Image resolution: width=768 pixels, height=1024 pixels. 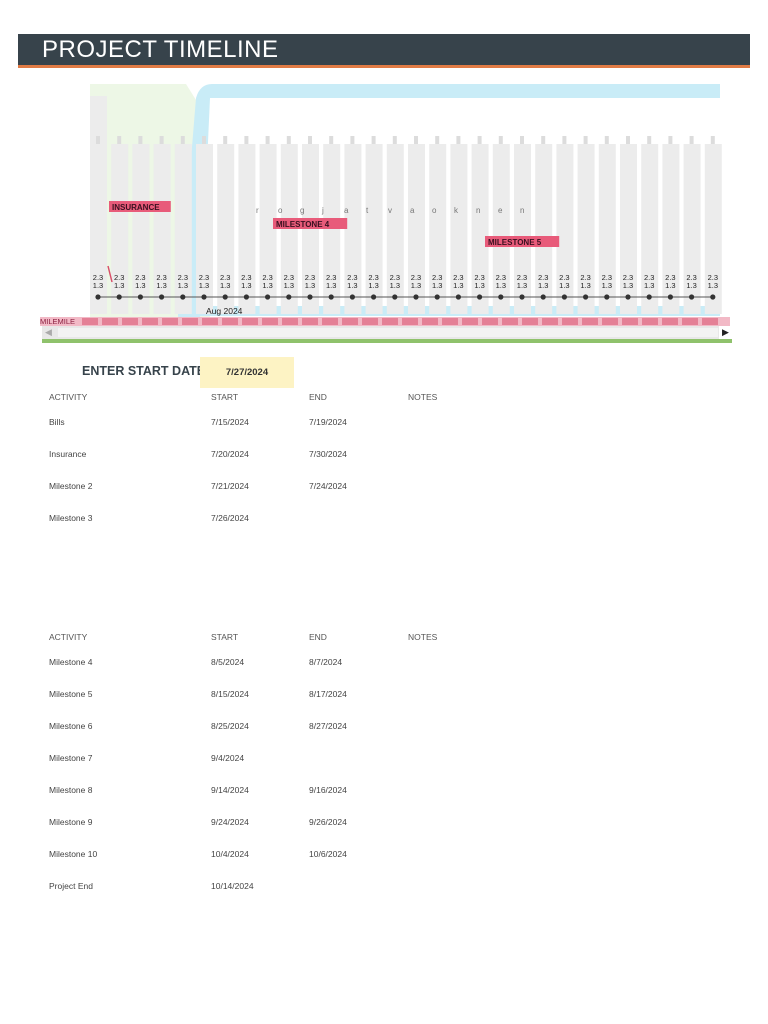 I want to click on activity-cell: Milestone 10, so click(x=73, y=854).